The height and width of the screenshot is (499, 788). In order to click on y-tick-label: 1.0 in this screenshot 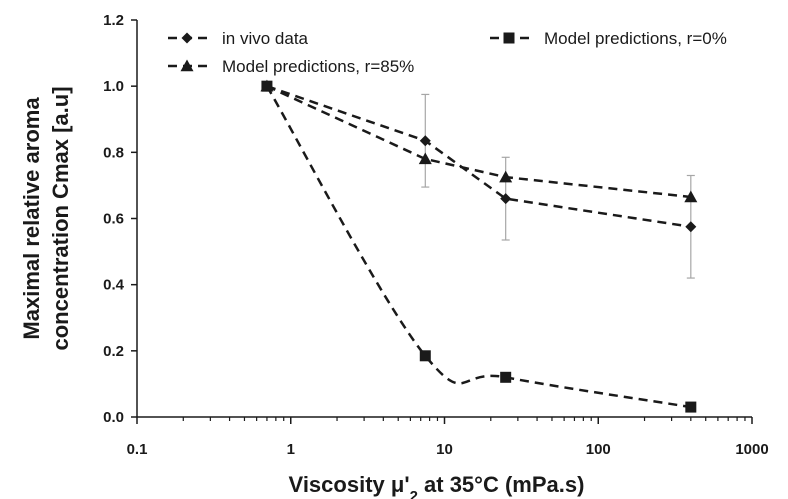, I will do `click(113, 86)`.